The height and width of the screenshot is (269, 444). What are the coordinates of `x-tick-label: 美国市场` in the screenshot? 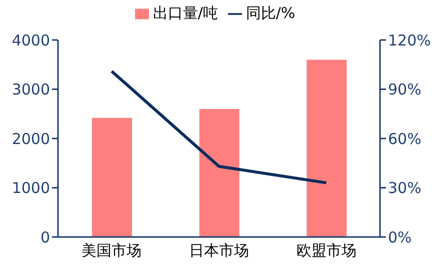 It's located at (112, 251).